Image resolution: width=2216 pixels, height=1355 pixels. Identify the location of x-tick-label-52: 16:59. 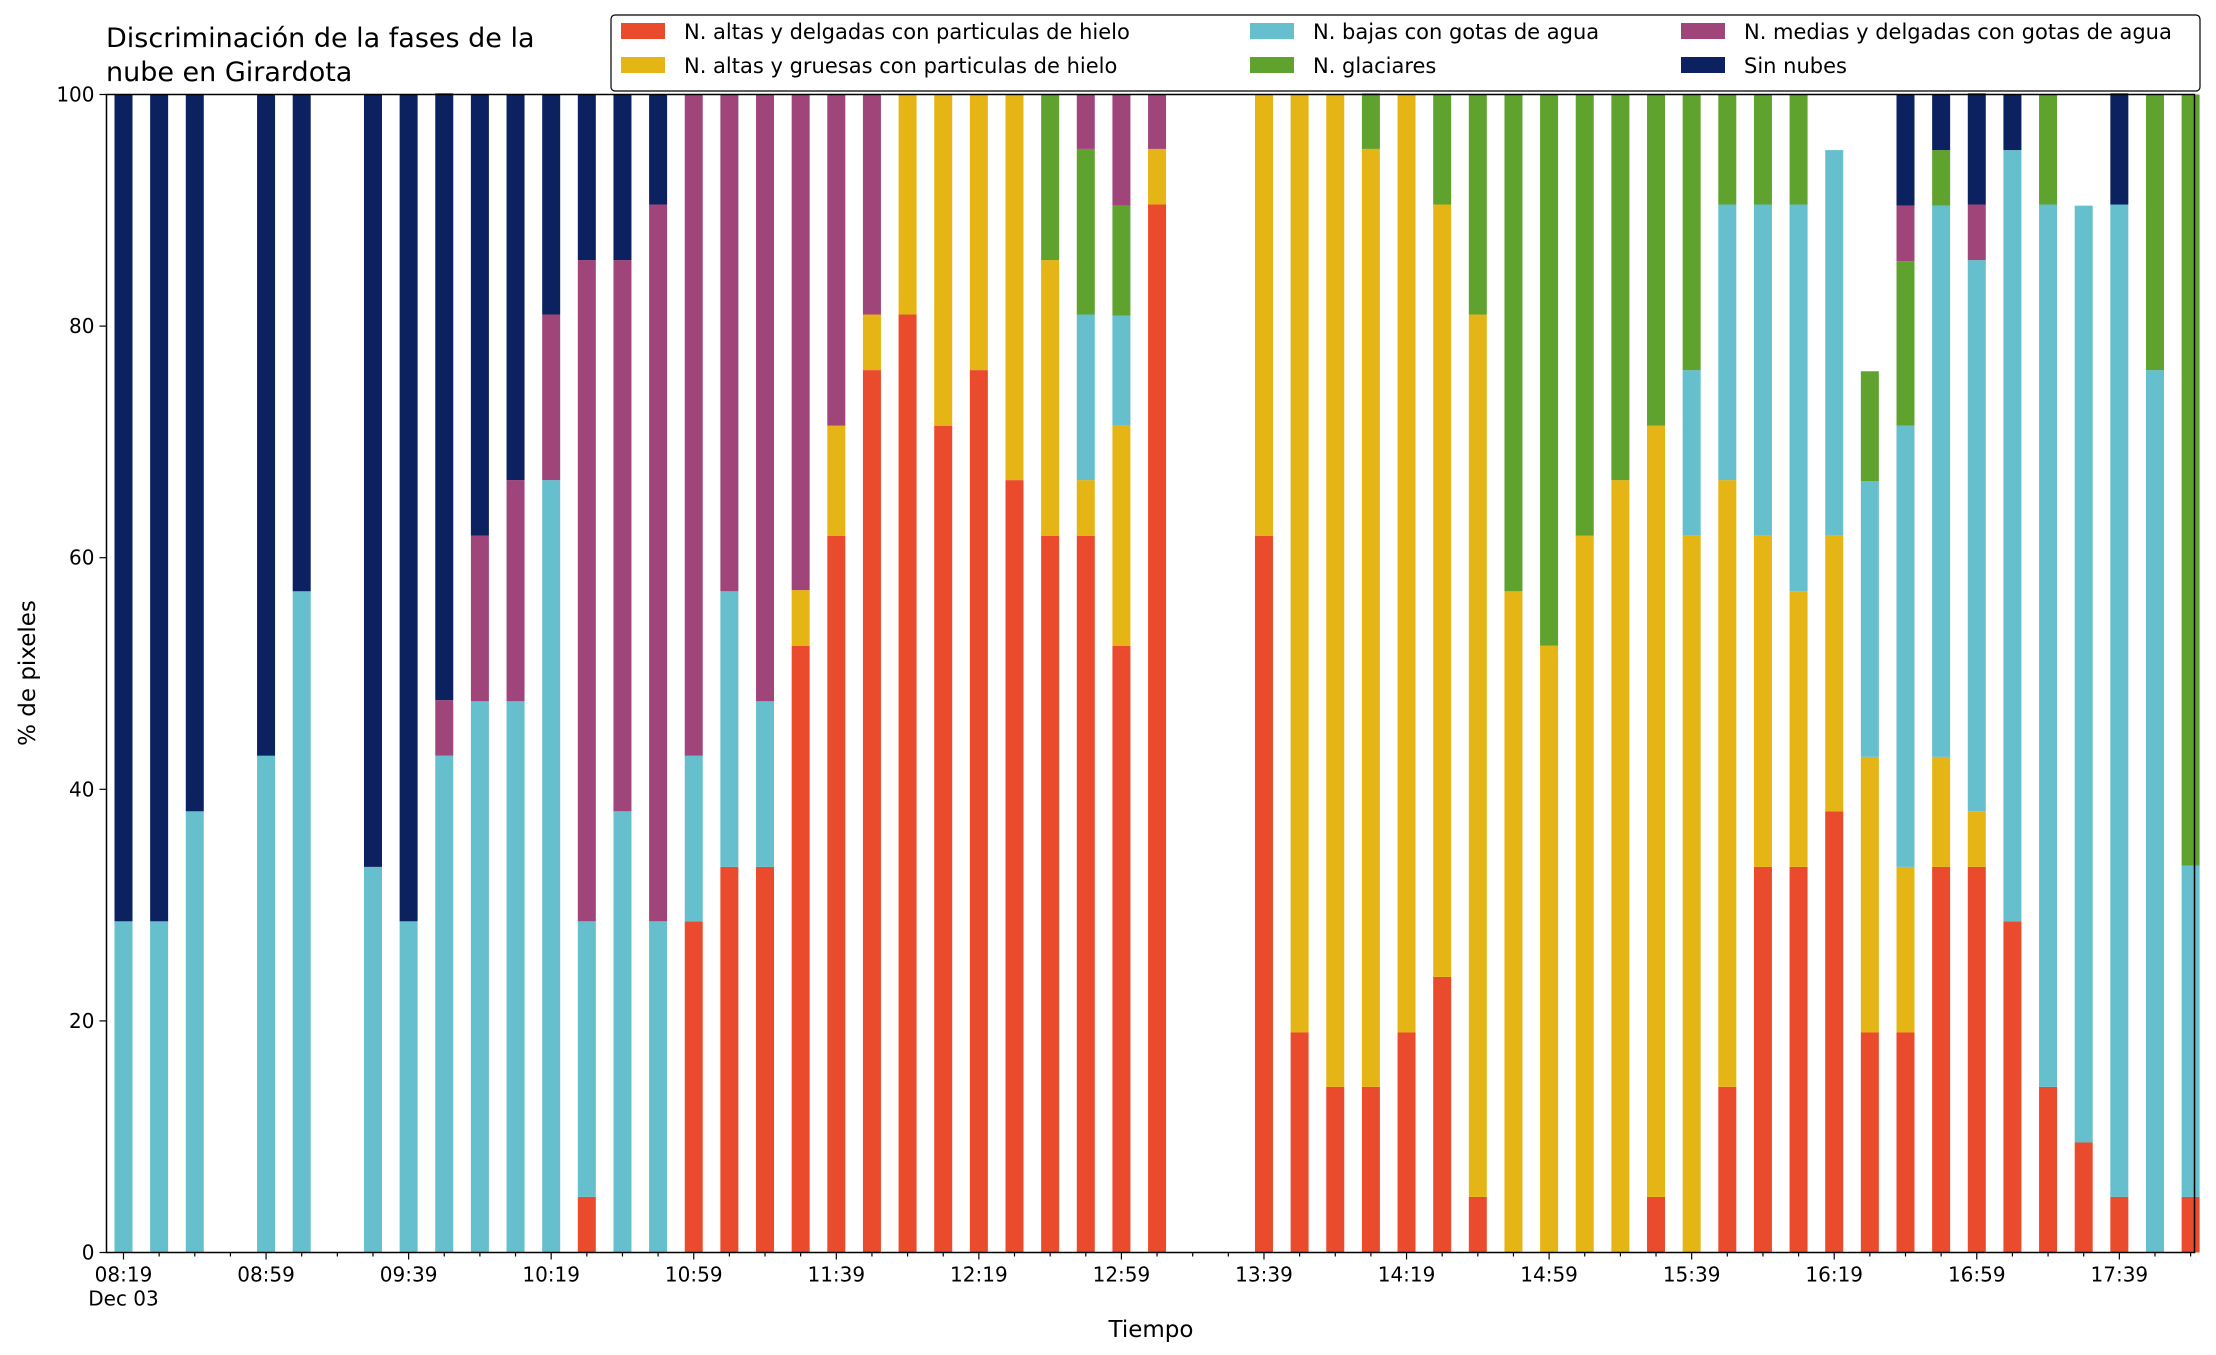
(1977, 1275).